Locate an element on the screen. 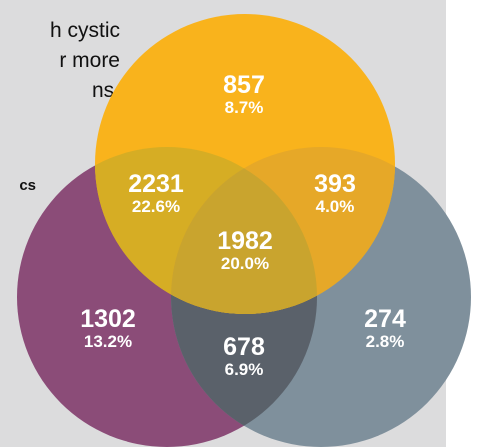 The image size is (478, 447). percent-yellow-only: 8.7% is located at coordinates (244, 107).